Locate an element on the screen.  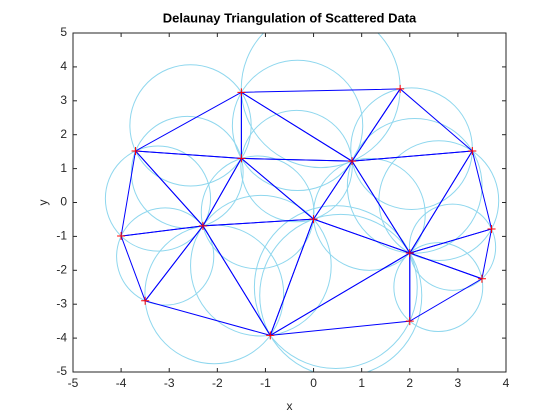
x-tick-label: 4 is located at coordinates (506, 383).